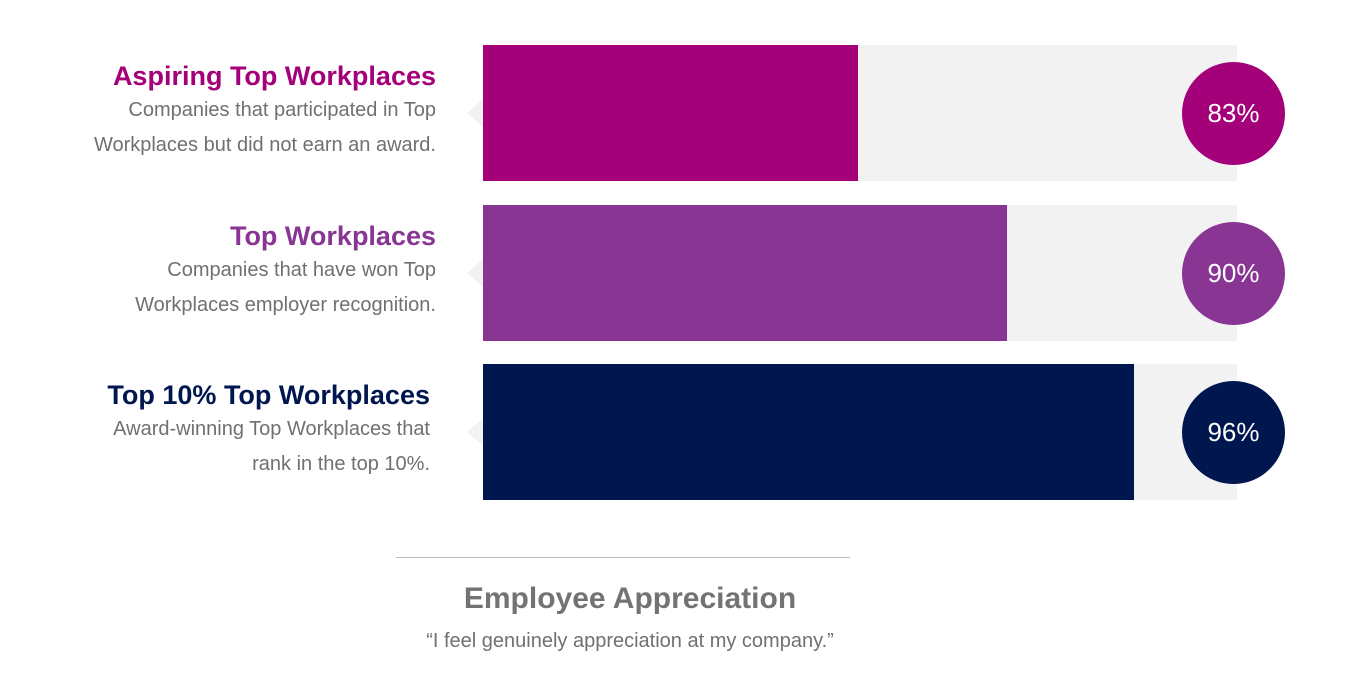  Describe the element at coordinates (274, 76) in the screenshot. I see `row-title: Aspiring Top Workplaces` at that location.